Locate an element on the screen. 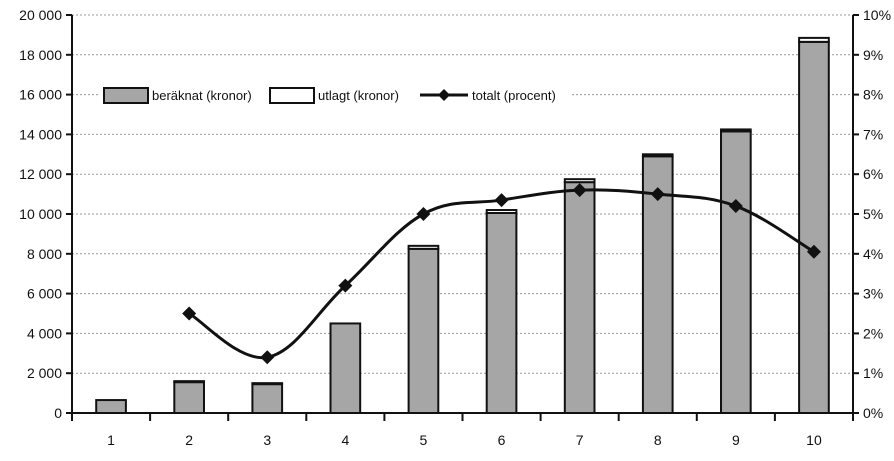 This screenshot has width=894, height=461. legend-label-totalt: totalt (procent) is located at coordinates (514, 95).